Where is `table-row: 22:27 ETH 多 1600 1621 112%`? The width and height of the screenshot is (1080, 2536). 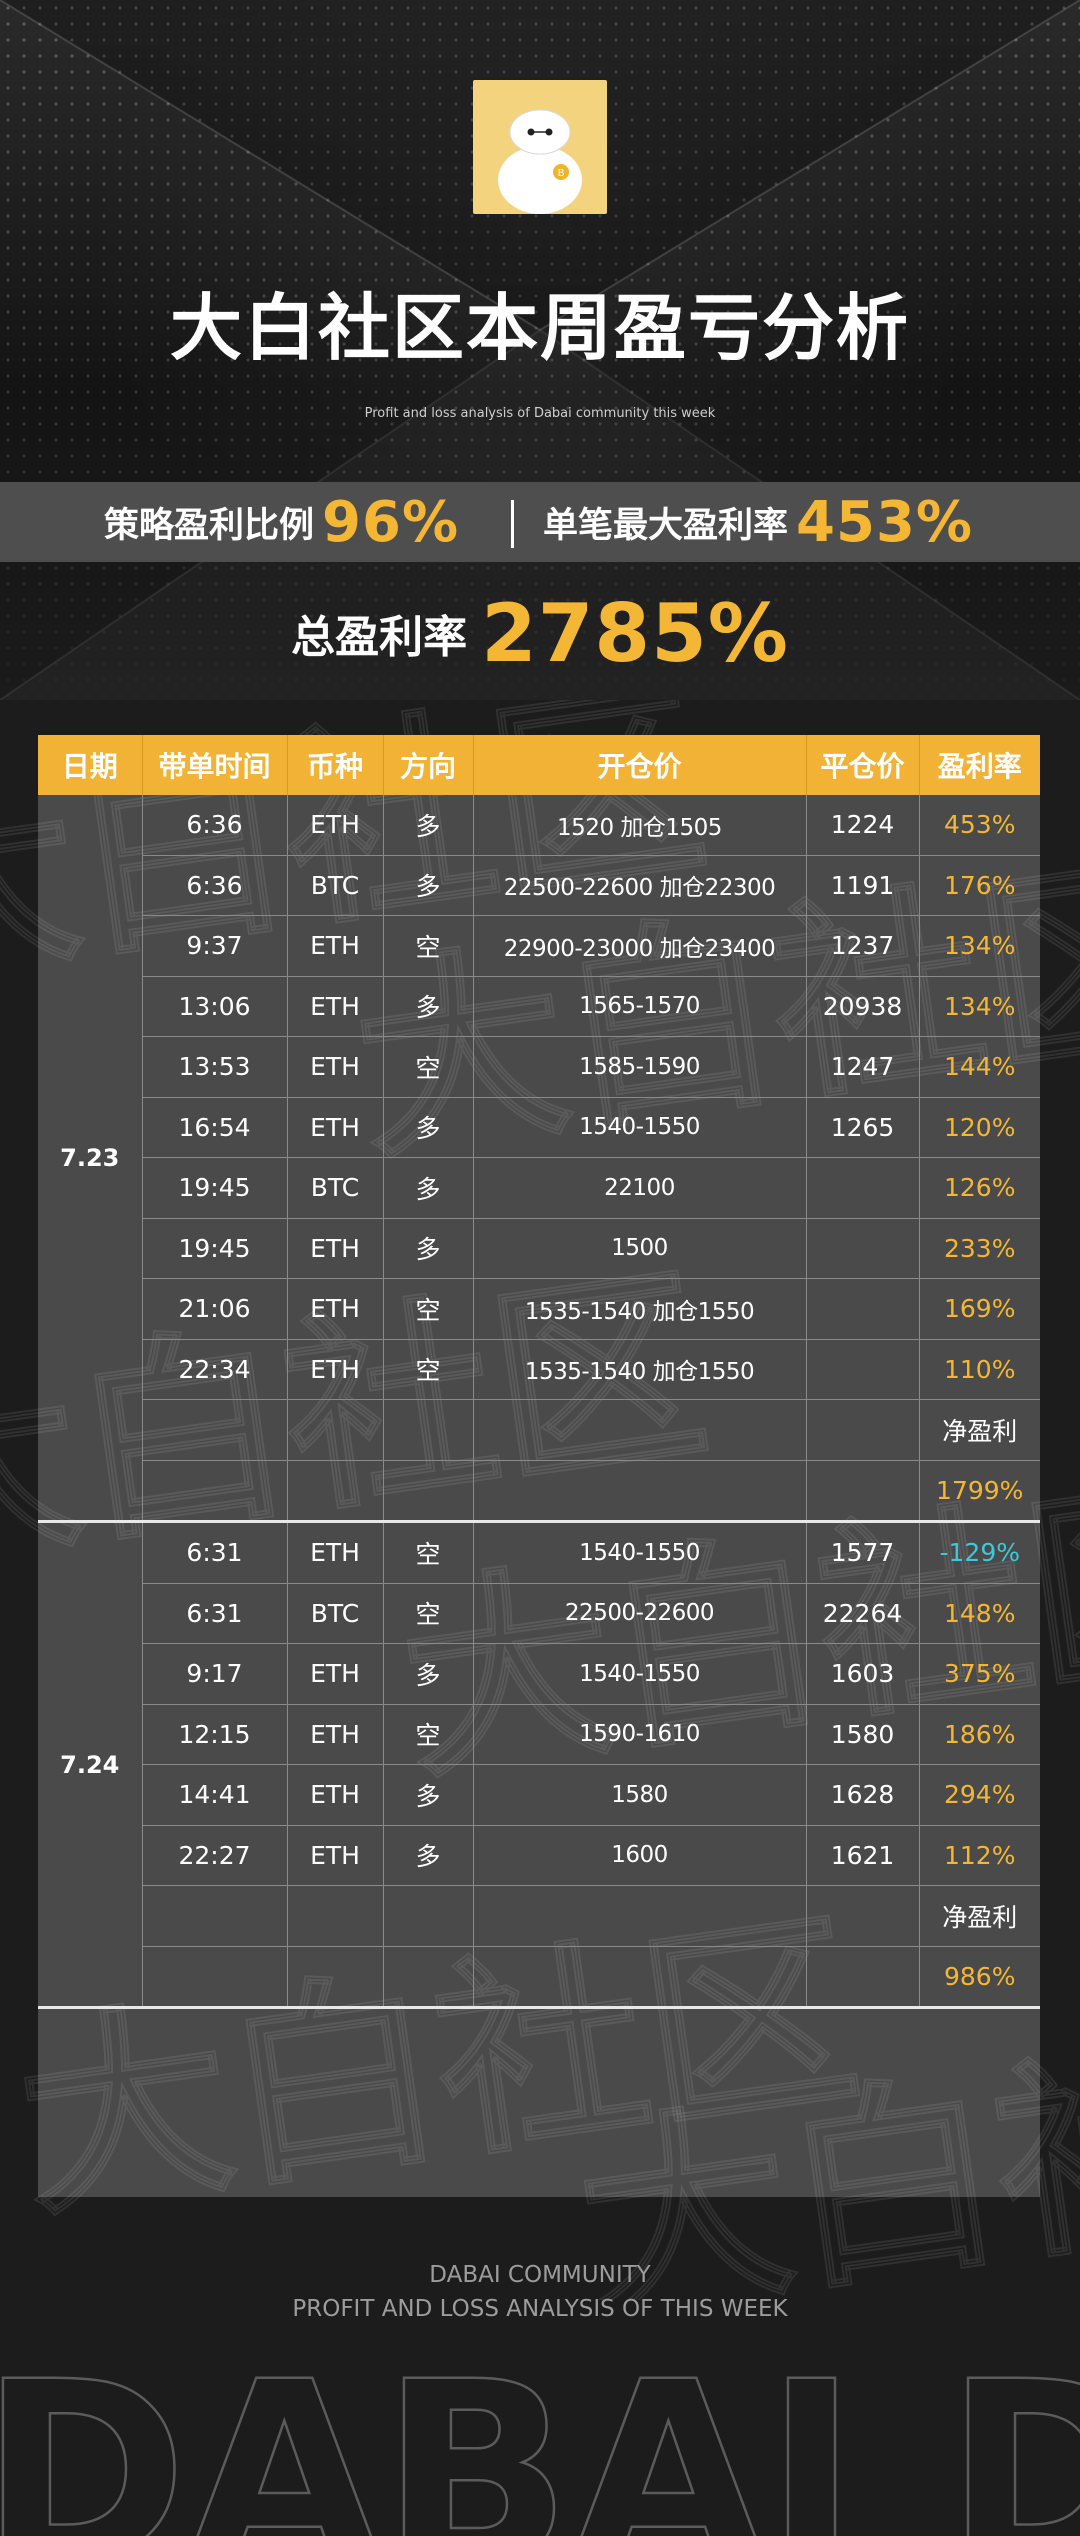
table-row: 22:27 ETH 多 1600 1621 112% is located at coordinates (539, 1855).